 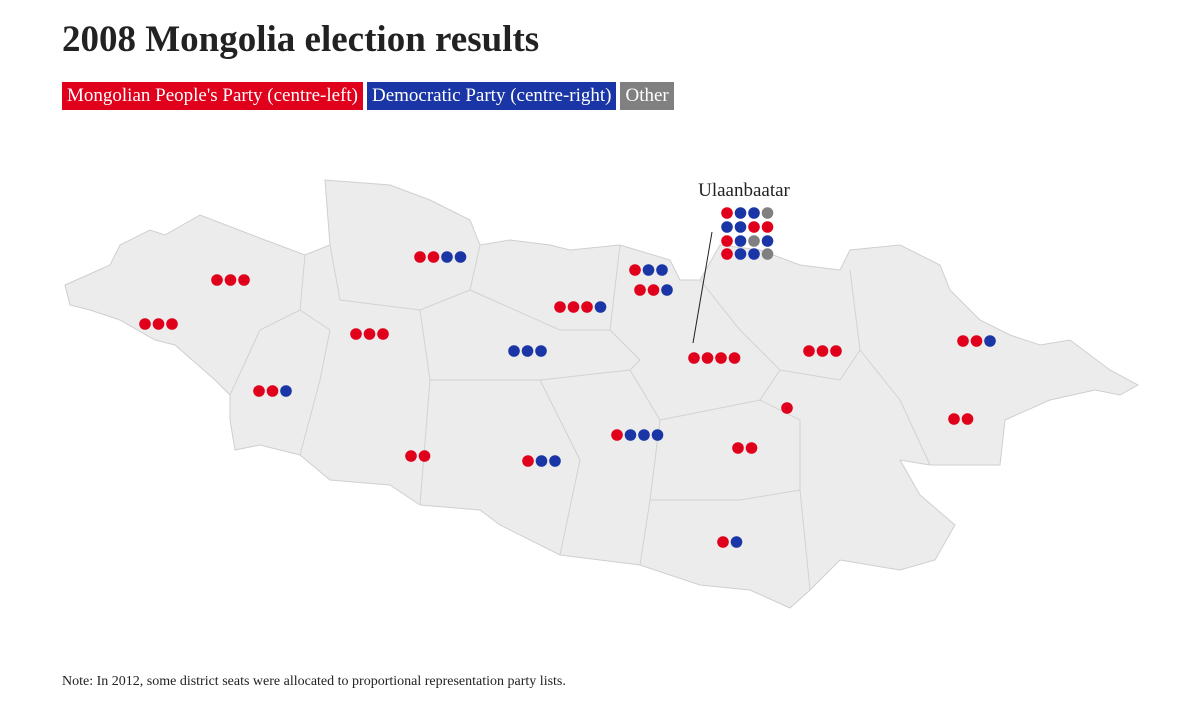 I want to click on legend-item: Other, so click(x=647, y=96).